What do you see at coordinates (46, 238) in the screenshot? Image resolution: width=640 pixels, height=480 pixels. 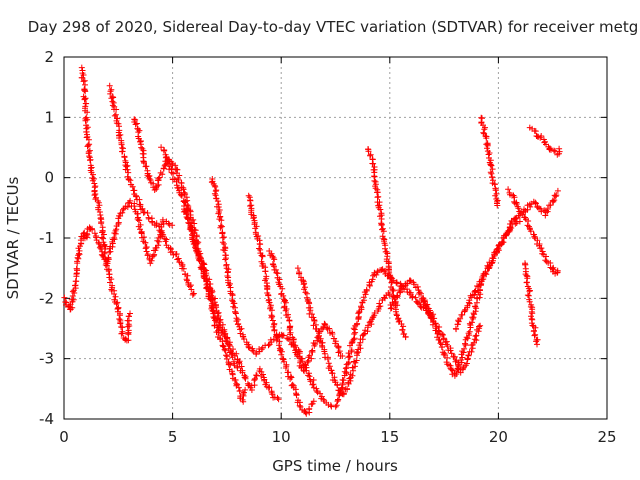 I see `y-tick-label: -1` at bounding box center [46, 238].